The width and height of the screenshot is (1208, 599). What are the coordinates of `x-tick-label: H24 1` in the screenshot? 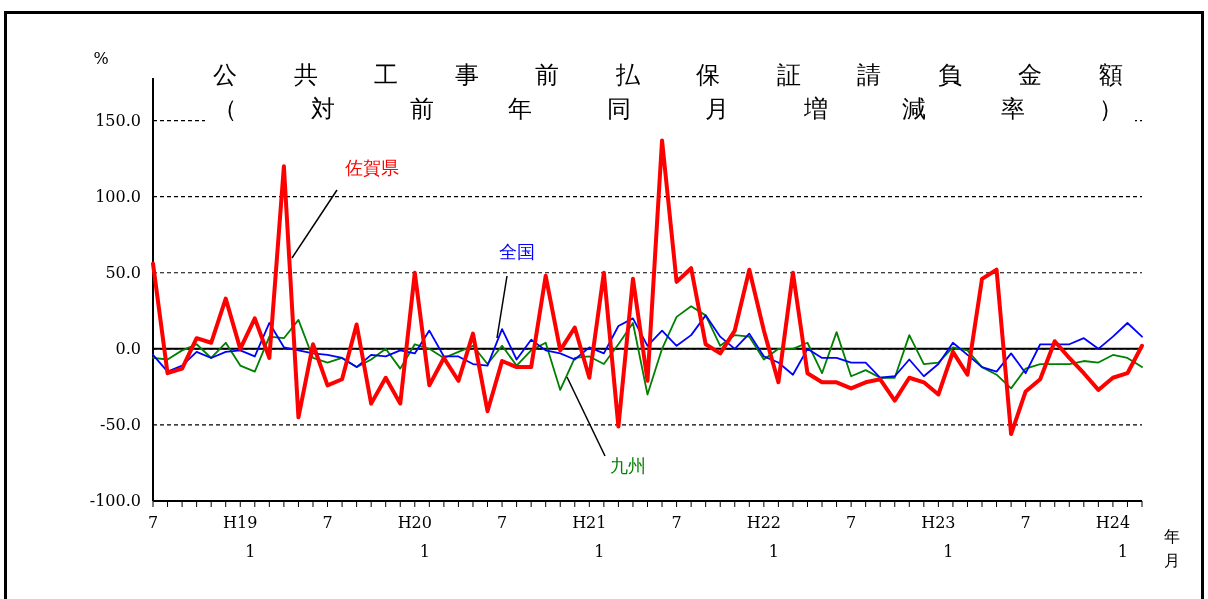 It's located at (1113, 537).